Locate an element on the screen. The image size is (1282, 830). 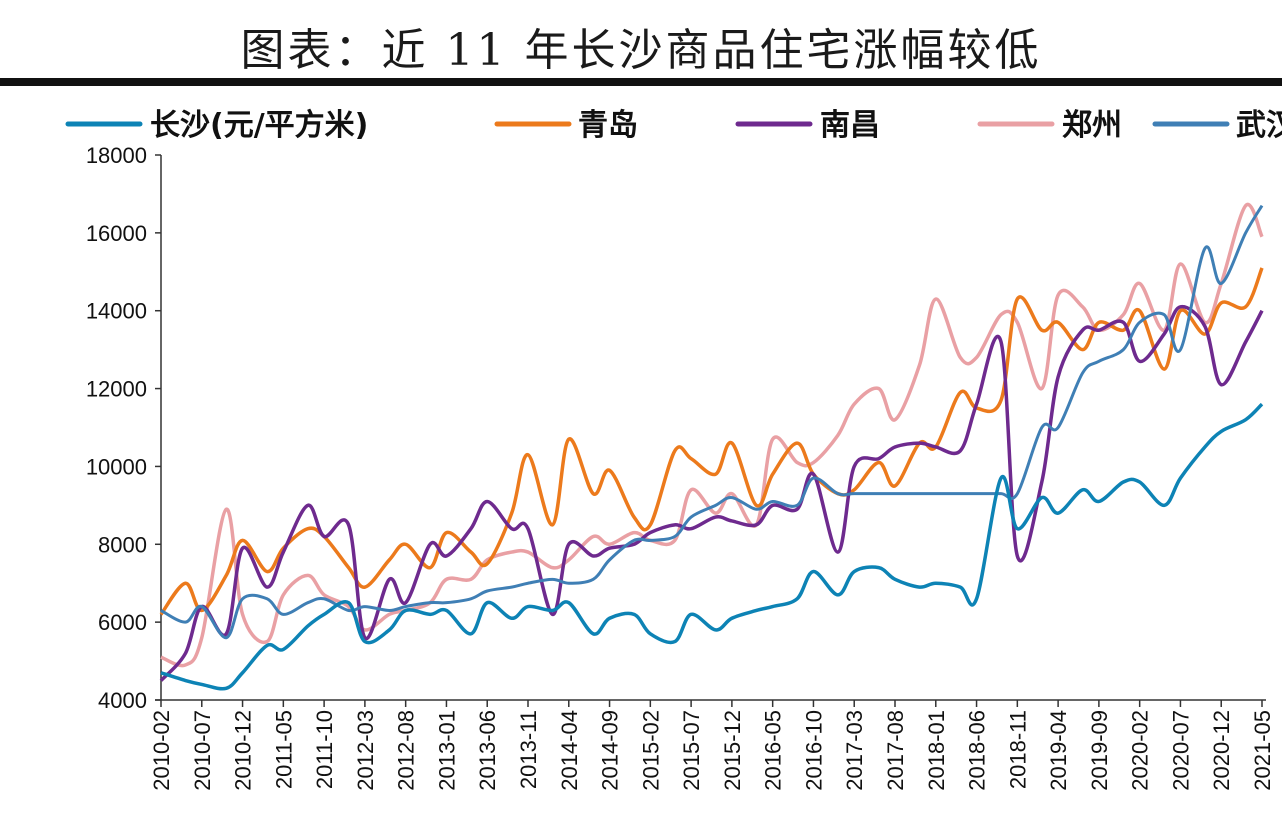
legend: 长沙(元/平方米) 青岛 南昌 郑州 武汉 is located at coordinates (673, 125).